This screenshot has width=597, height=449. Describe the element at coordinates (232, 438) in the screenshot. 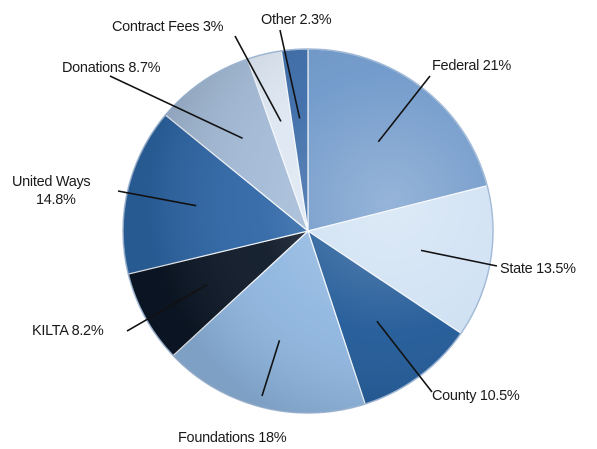

I see `label-foundations: Foundations 18%` at that location.